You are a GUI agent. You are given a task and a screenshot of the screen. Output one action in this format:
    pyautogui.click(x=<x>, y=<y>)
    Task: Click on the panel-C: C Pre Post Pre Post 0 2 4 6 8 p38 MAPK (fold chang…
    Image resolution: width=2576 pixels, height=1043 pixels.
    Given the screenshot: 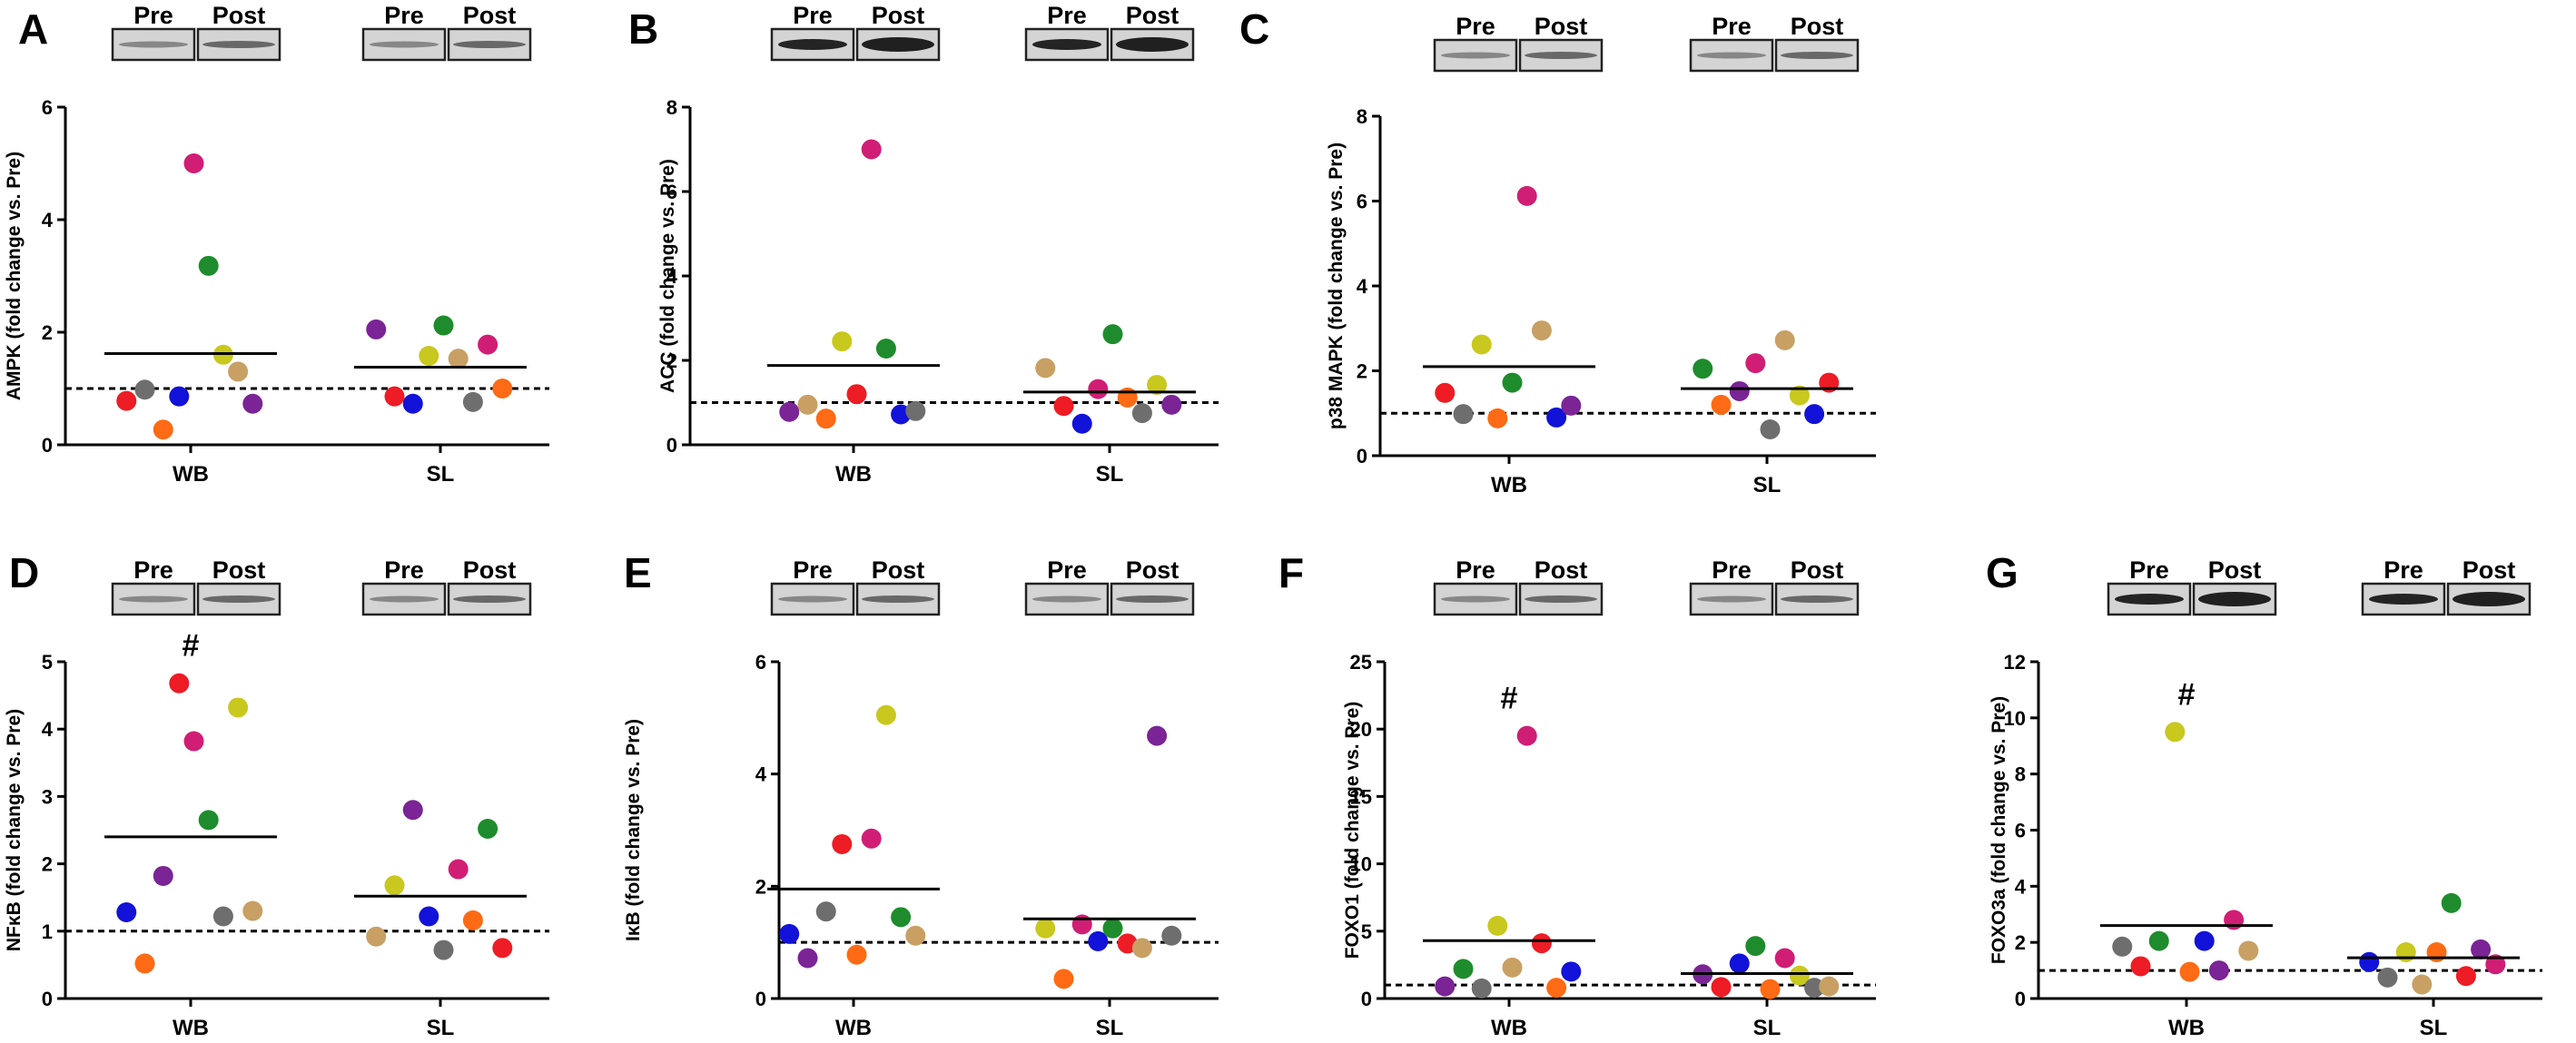 What is the action you would take?
    pyautogui.click(x=1557, y=251)
    